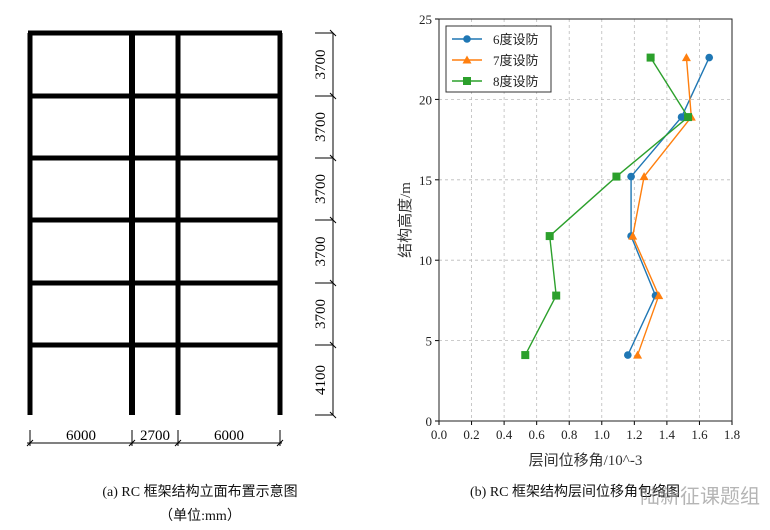 The height and width of the screenshot is (530, 770). I want to click on y-tick-label: 5, so click(429, 341).